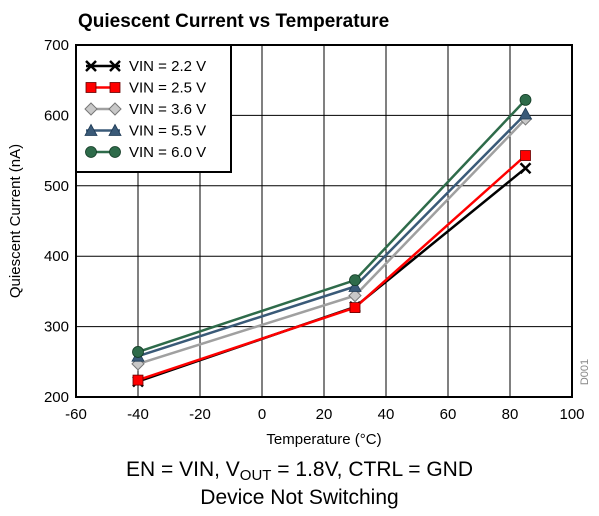  Describe the element at coordinates (372, 469) in the screenshot. I see `caption-line-1-post: = 1.8V, CTRL = GND` at that location.